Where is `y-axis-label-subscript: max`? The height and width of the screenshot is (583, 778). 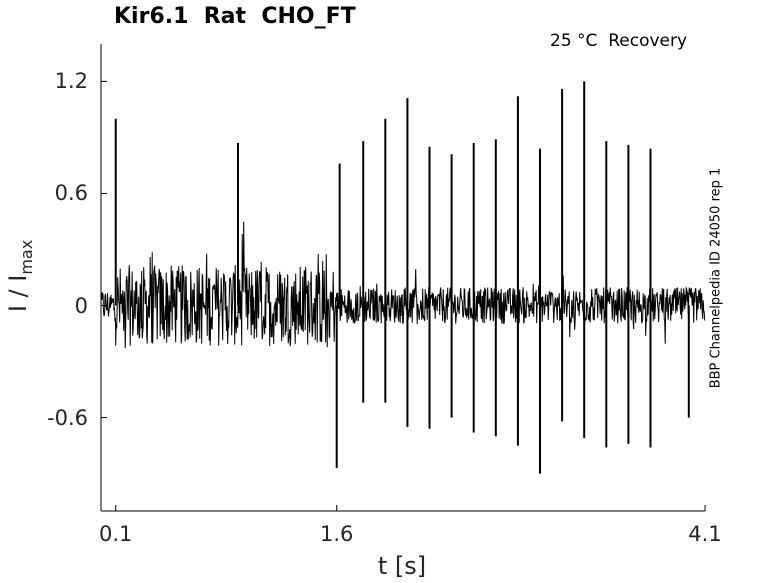 y-axis-label-subscript: max is located at coordinates (26, 257).